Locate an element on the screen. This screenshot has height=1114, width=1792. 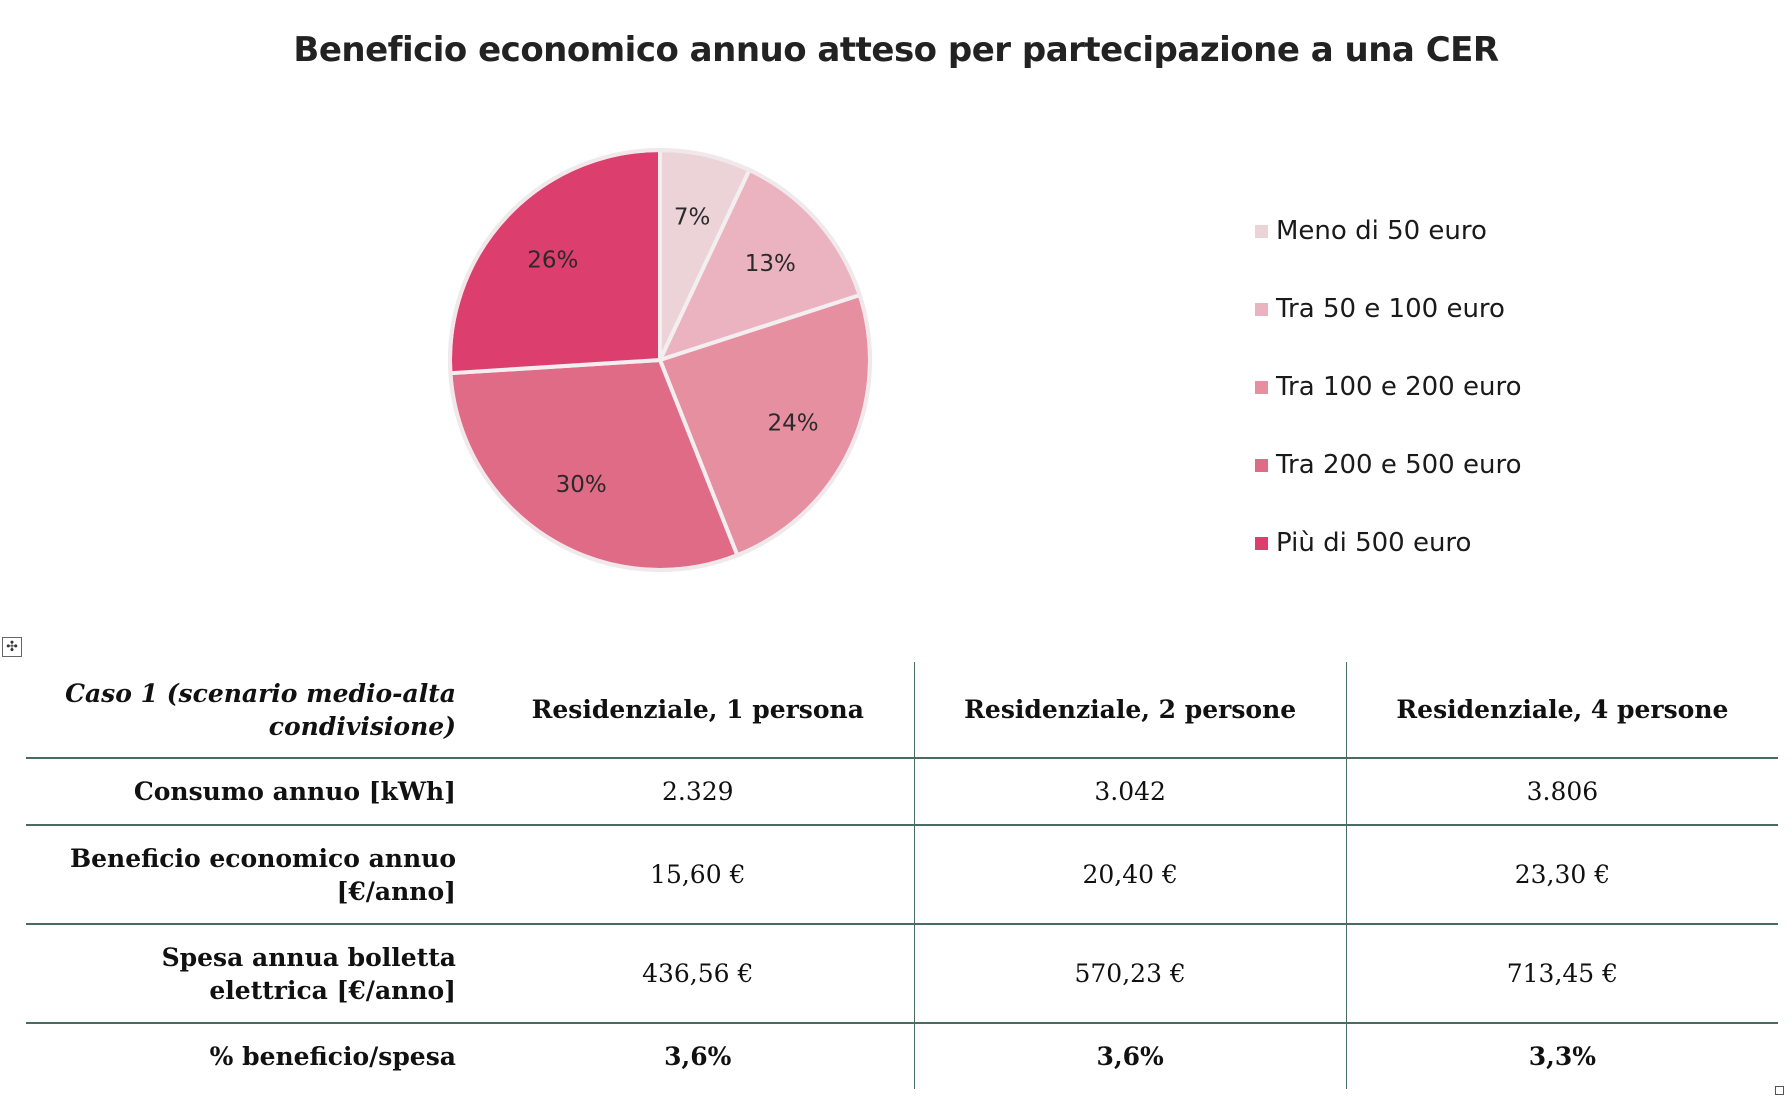
legend-item: Tra 50 e 100 euro is located at coordinates (1388, 309).